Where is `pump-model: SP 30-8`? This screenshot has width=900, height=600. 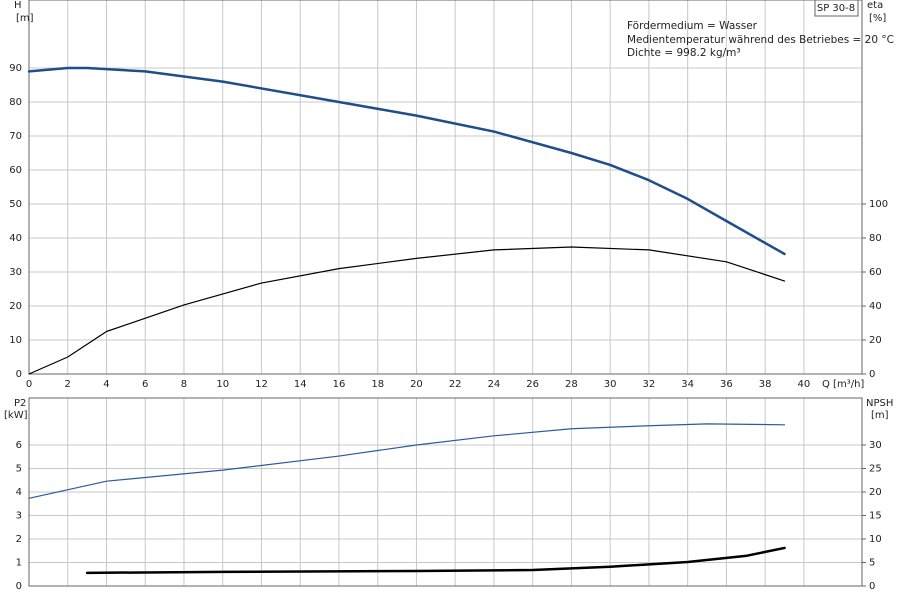 pump-model: SP 30-8 is located at coordinates (836, 8).